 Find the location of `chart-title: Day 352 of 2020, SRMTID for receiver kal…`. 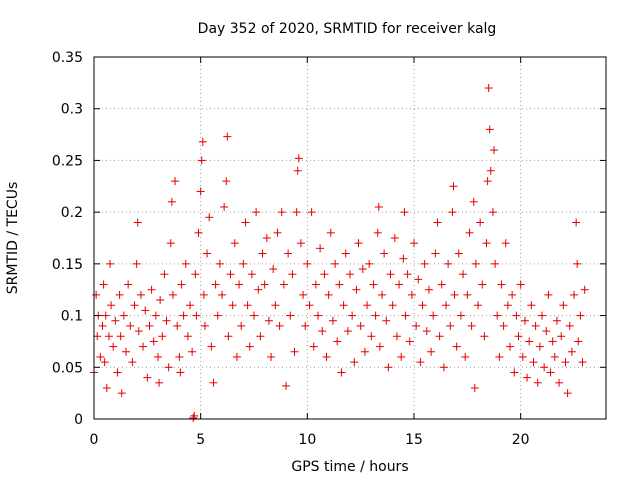

chart-title: Day 352 of 2020, SRMTID for receiver kal… is located at coordinates (347, 29).